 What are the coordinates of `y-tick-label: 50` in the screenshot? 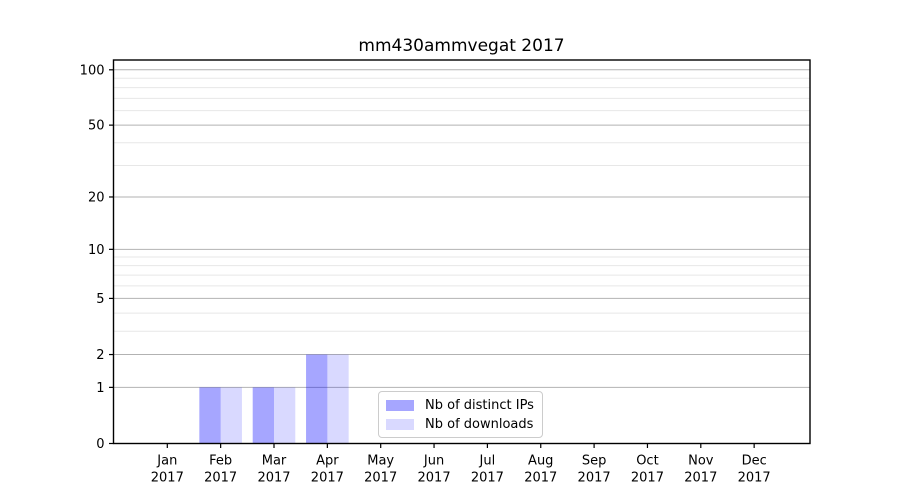 It's located at (96, 126).